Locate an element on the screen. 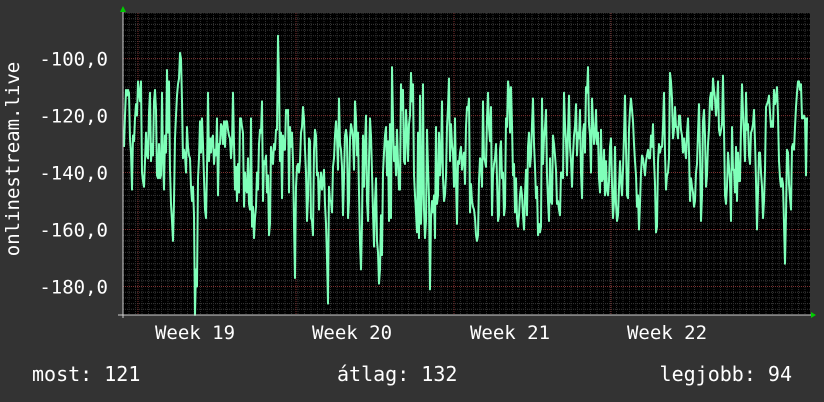 The height and width of the screenshot is (402, 824). x-tick-labels: Week 19 Week 20 Week 21 Week 22 is located at coordinates (431, 333).